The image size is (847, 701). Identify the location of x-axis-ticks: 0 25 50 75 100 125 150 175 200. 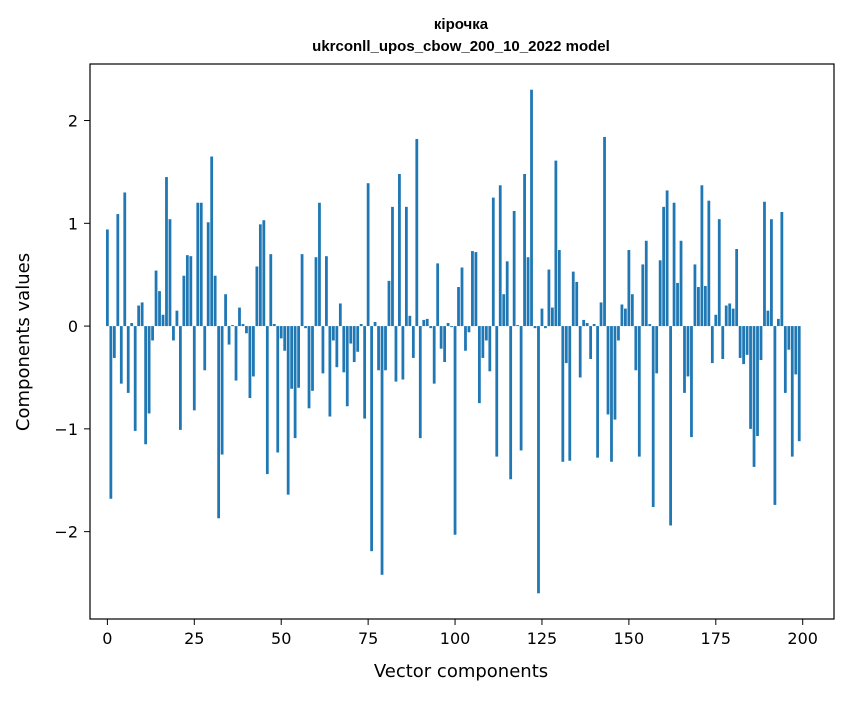
(460, 633).